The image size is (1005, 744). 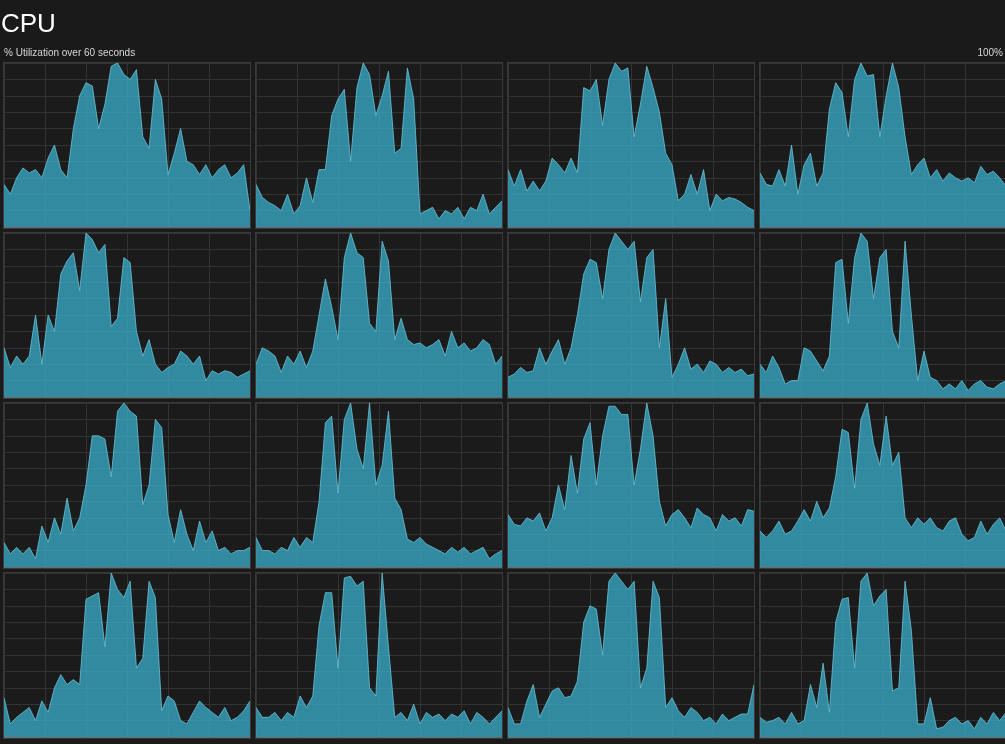 I want to click on text: 100%, so click(x=990, y=52).